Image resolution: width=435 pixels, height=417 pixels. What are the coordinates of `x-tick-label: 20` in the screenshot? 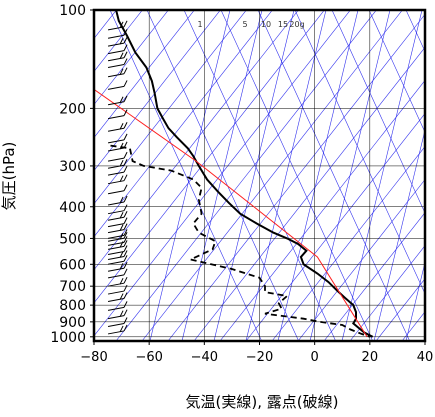 It's located at (370, 357).